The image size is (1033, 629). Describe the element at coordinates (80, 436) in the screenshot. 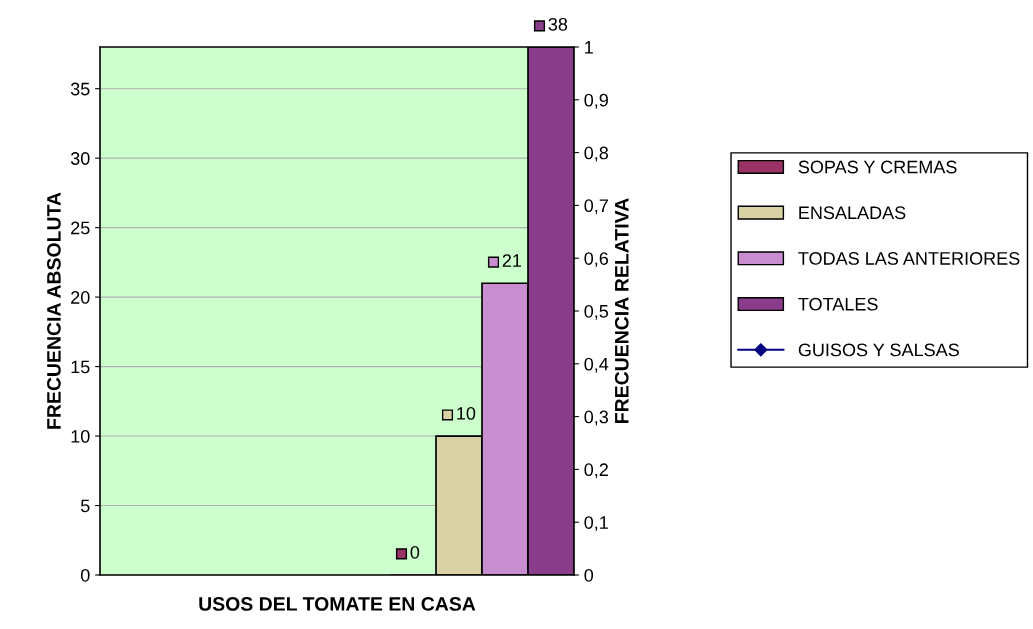

I see `y-tick-label: 10` at that location.